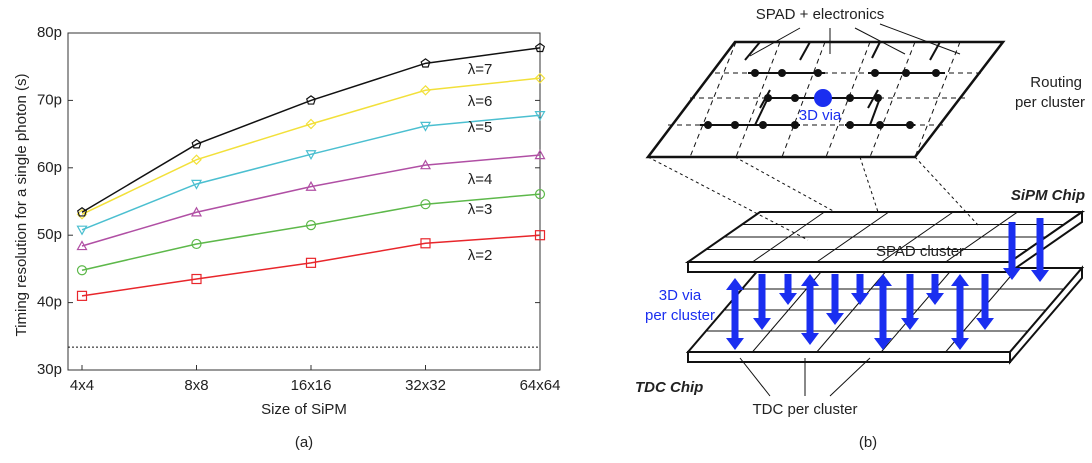 This screenshot has width=1092, height=463. I want to click on label: 3D via, so click(680, 295).